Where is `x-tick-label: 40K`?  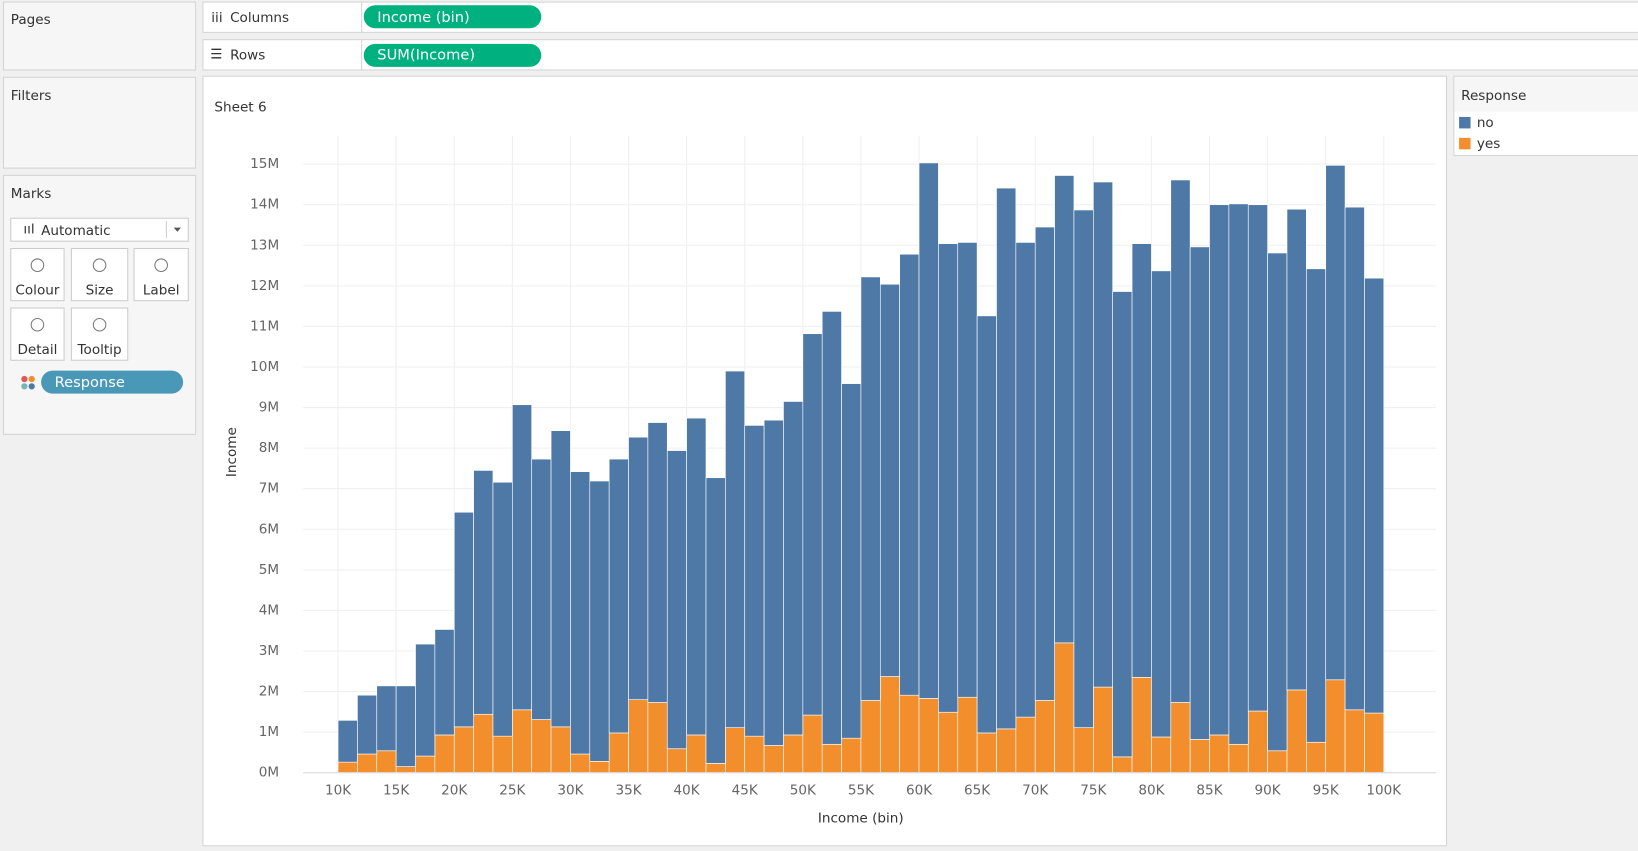 x-tick-label: 40K is located at coordinates (687, 790).